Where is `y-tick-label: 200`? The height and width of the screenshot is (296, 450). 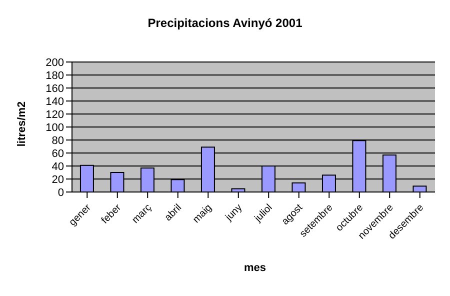 y-tick-label: 200 is located at coordinates (55, 62).